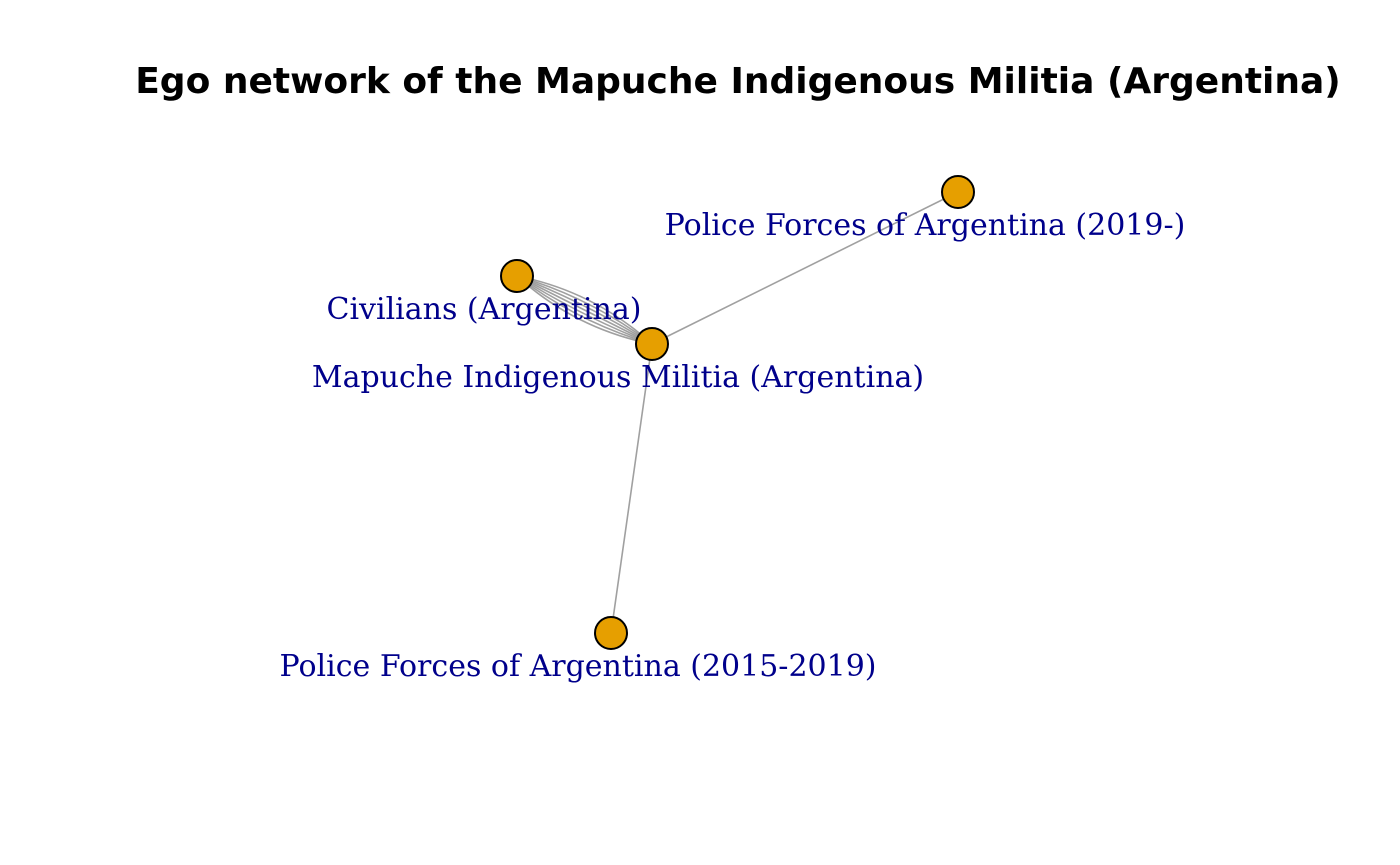 This screenshot has width=1400, height=865. Describe the element at coordinates (584, 310) in the screenshot. I see `edge-ego-civilians` at that location.